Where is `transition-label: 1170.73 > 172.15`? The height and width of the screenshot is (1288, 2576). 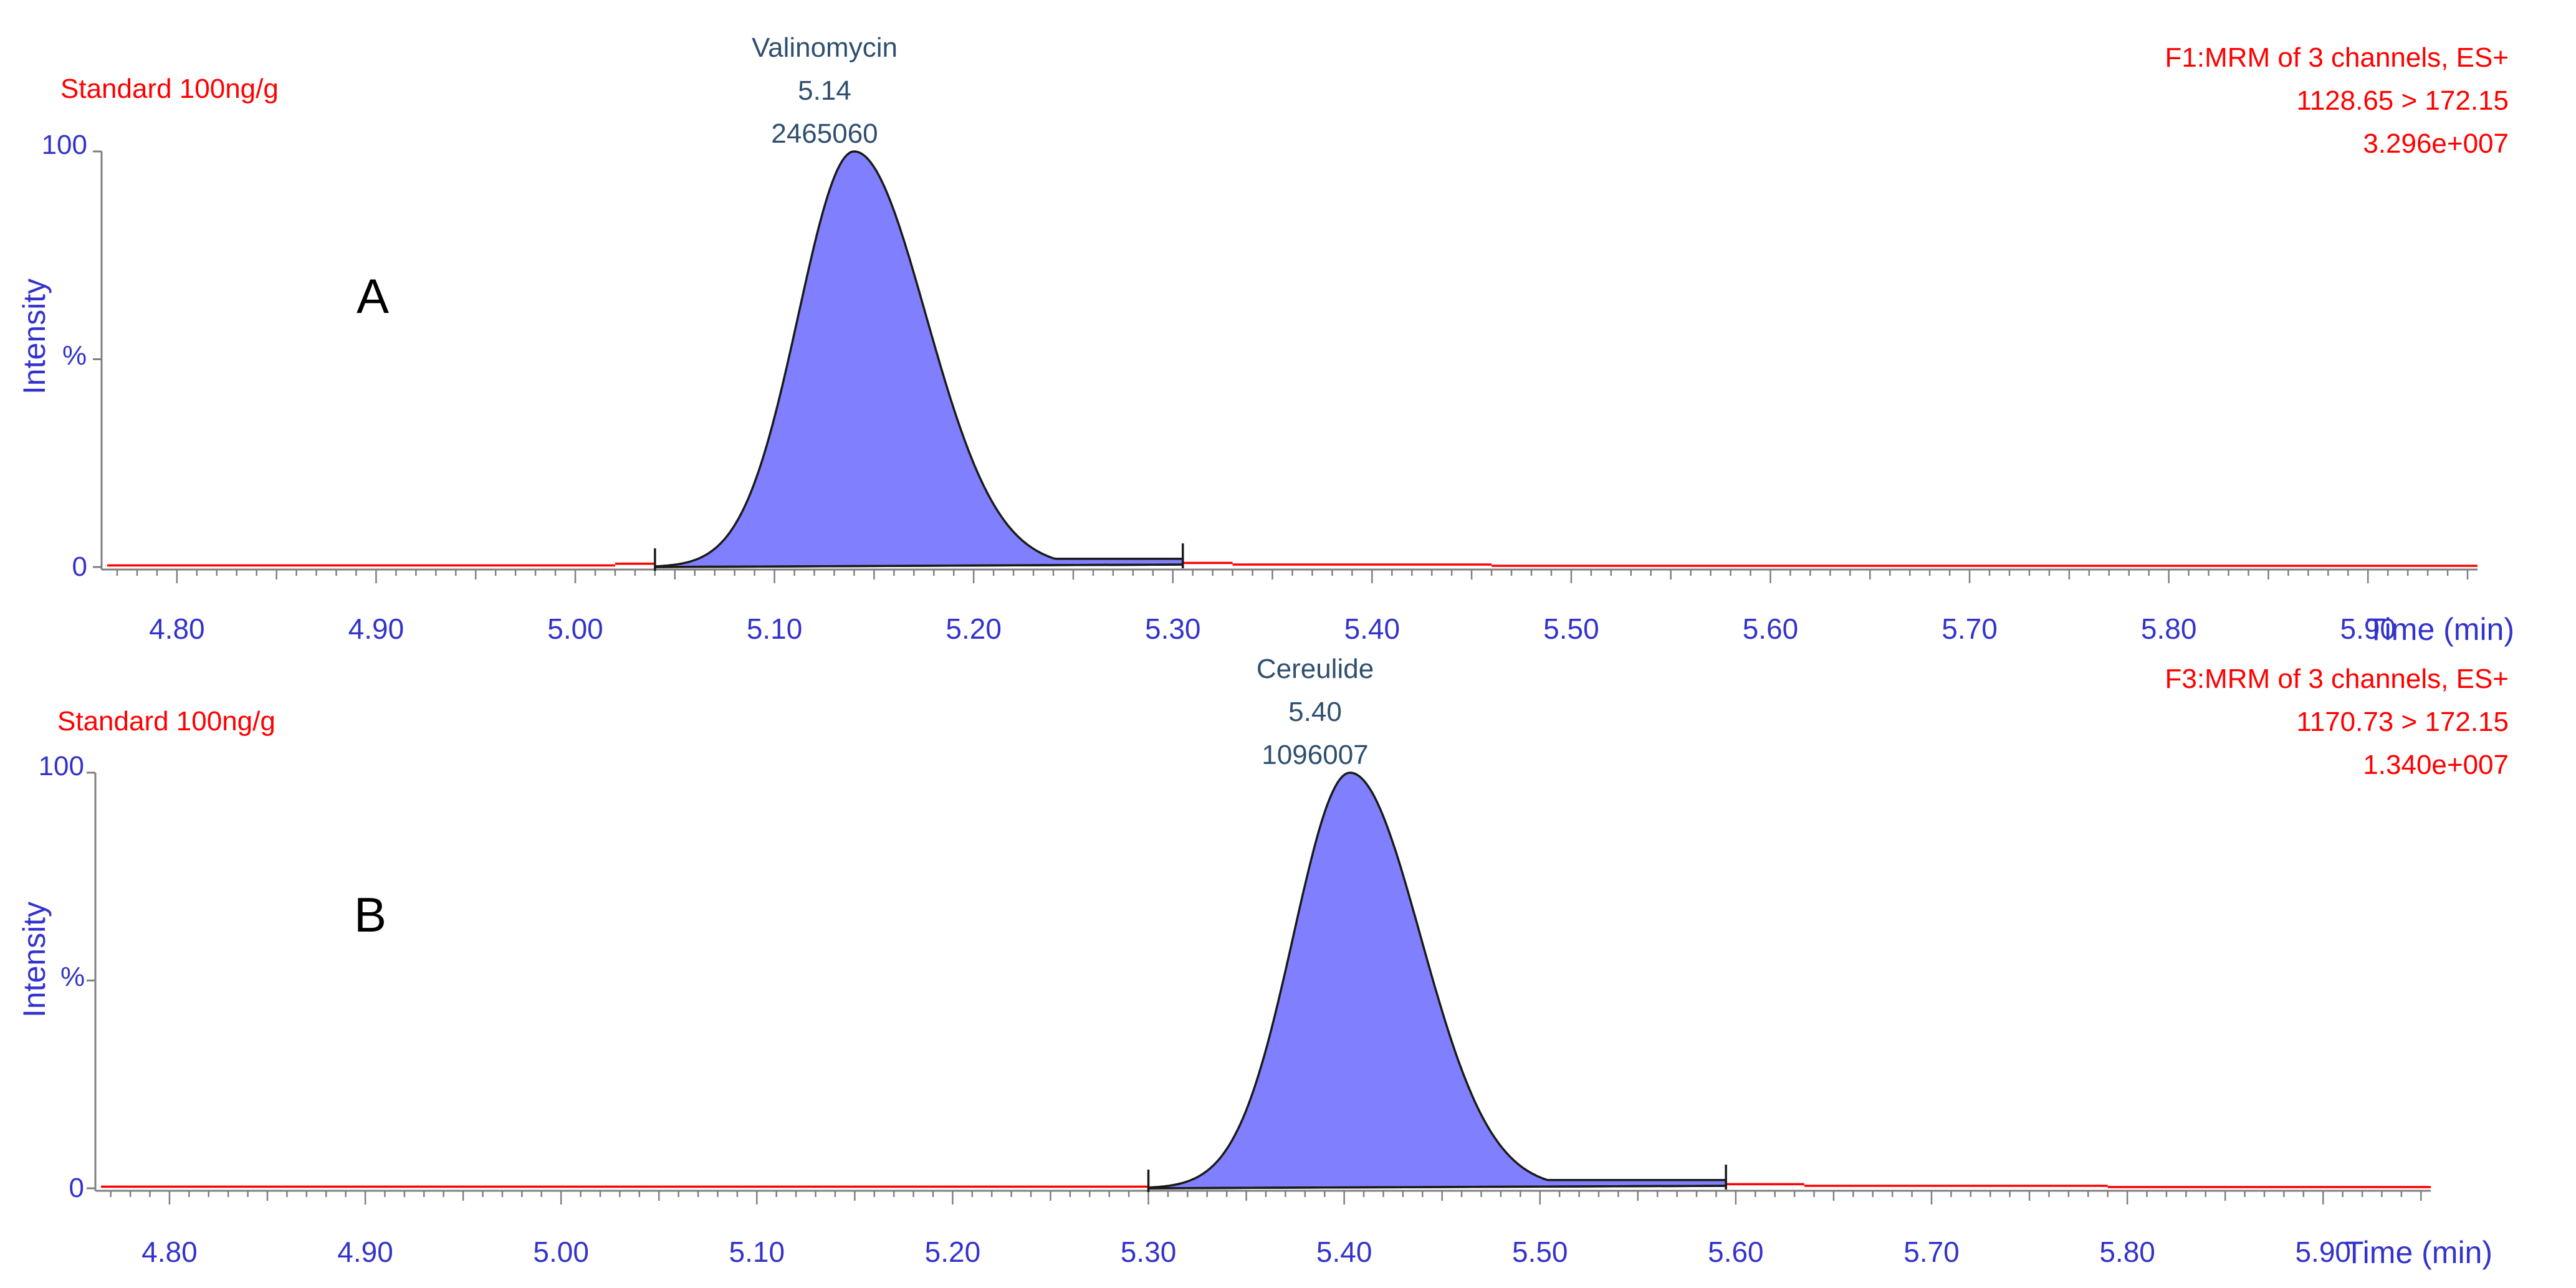 transition-label: 1170.73 > 172.15 is located at coordinates (2403, 722).